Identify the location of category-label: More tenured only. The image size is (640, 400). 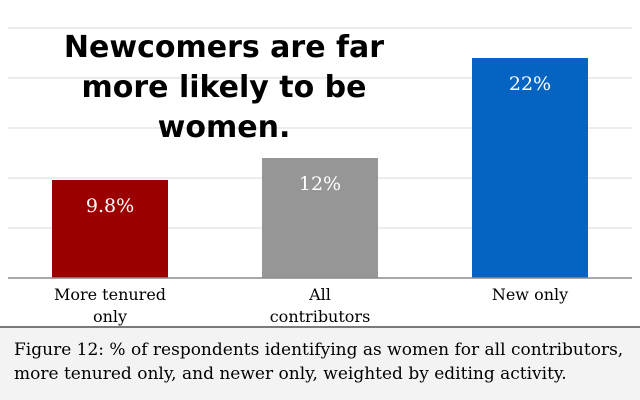
(110, 305).